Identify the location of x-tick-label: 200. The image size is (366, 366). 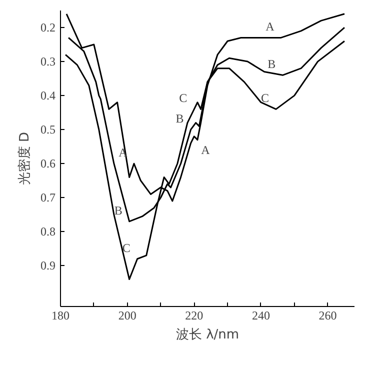
(127, 315).